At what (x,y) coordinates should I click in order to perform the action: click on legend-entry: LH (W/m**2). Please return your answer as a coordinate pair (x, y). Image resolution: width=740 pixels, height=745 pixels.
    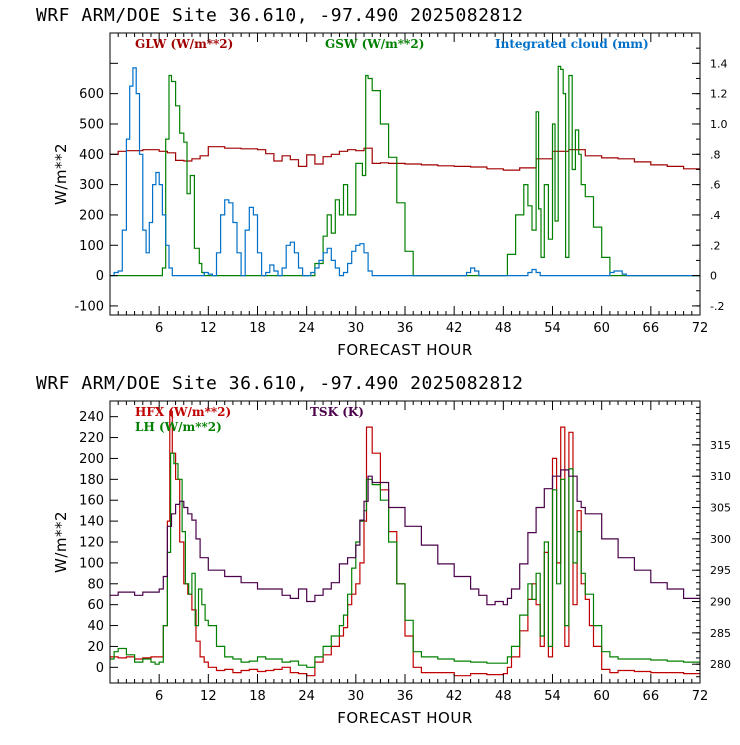
    Looking at the image, I should click on (178, 427).